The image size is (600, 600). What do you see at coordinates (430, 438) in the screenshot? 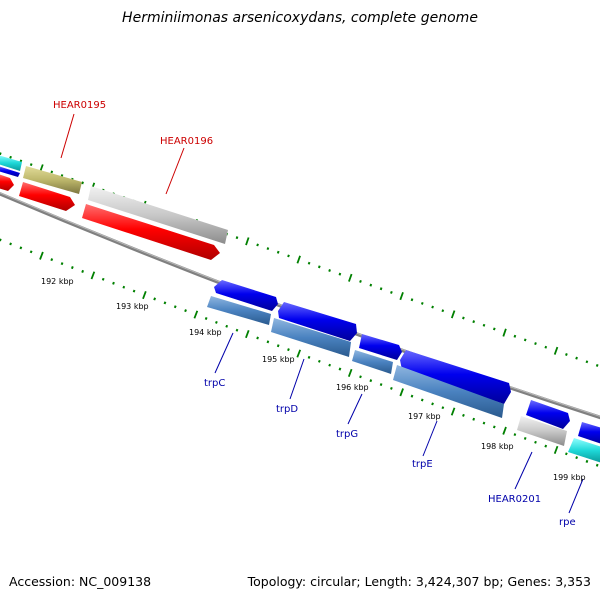
I see `leader-trpE` at bounding box center [430, 438].